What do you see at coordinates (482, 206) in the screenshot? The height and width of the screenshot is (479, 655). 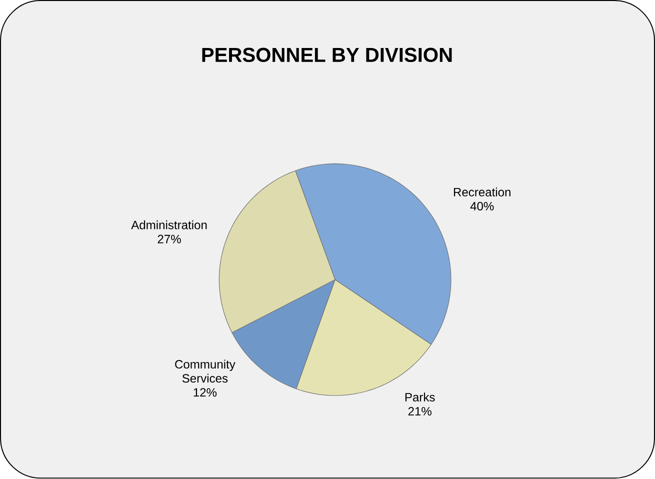 I see `data-label: 40%` at bounding box center [482, 206].